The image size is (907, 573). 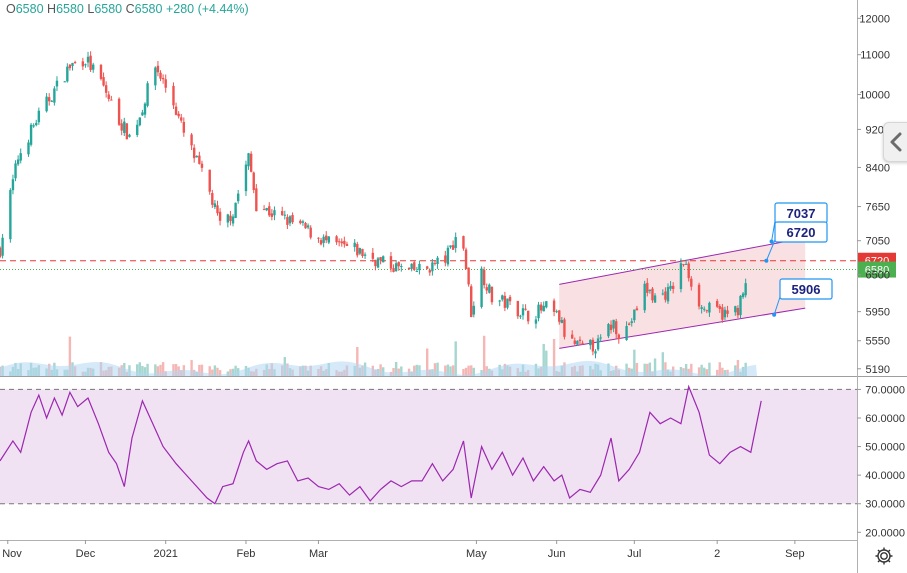 I want to click on time-tick-label: 2, so click(x=717, y=554).